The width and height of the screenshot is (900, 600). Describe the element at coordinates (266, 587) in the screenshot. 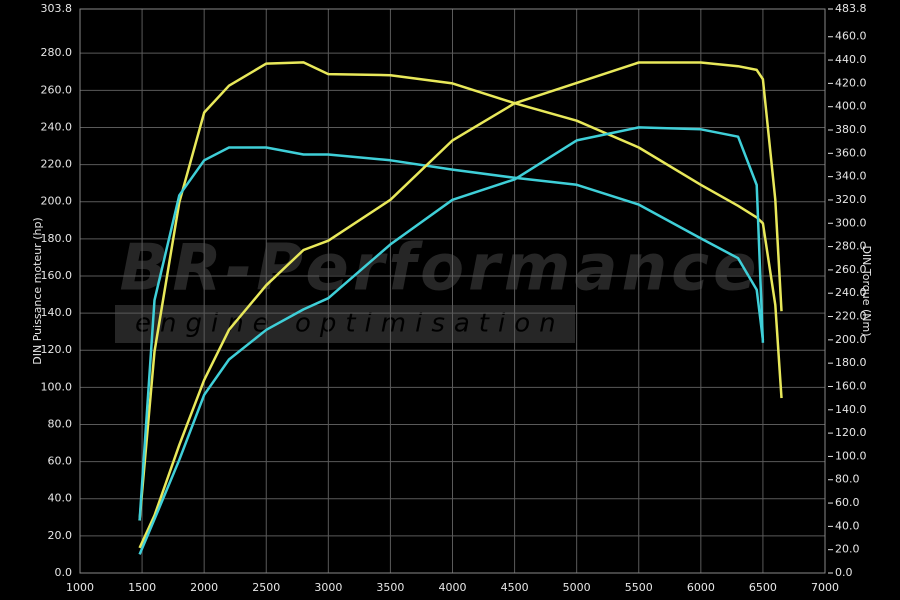

I see `x-tick-label: 2500` at that location.